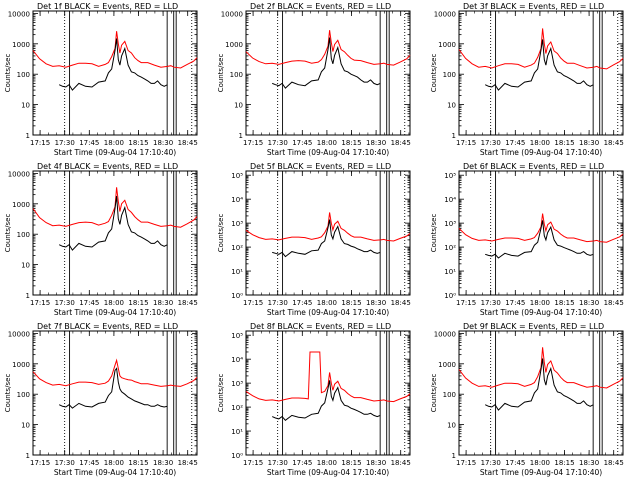 Image resolution: width=640 pixels, height=480 pixels. I want to click on chart-title: Det 4f BLACK = Events, RED = LLD, so click(107, 166).